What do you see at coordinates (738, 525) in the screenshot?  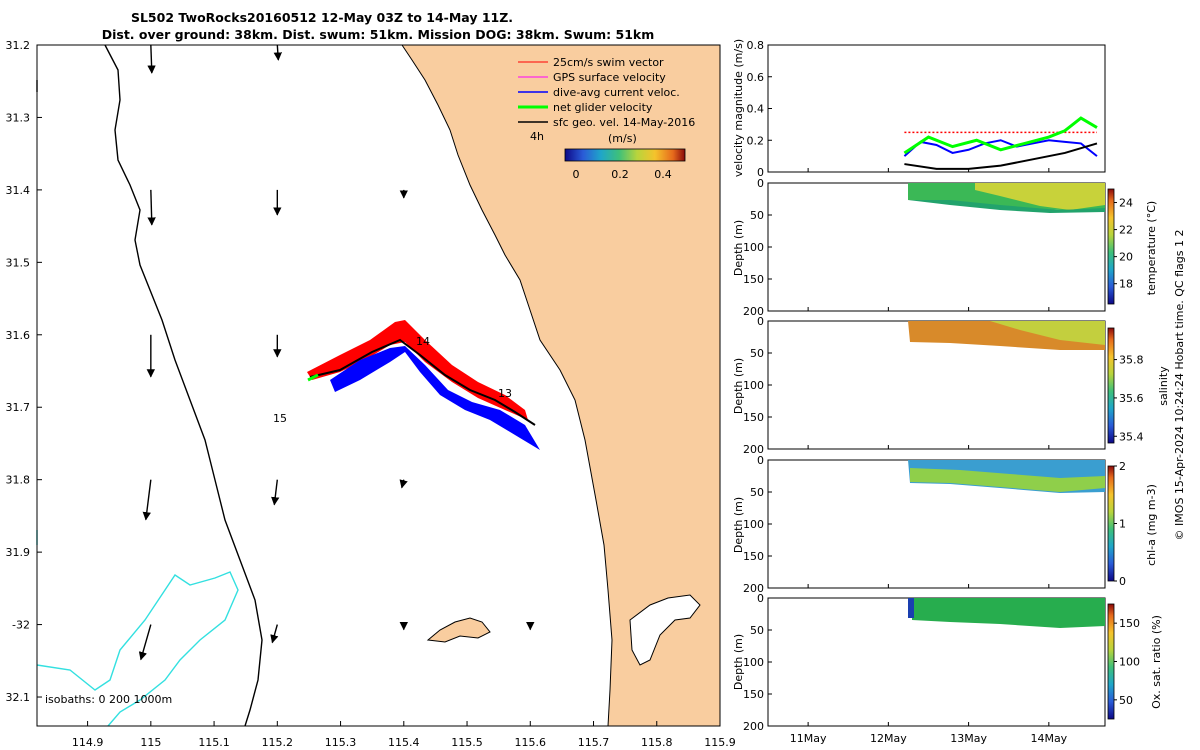 I see `chla-ylabel: Depth (m)` at bounding box center [738, 525].